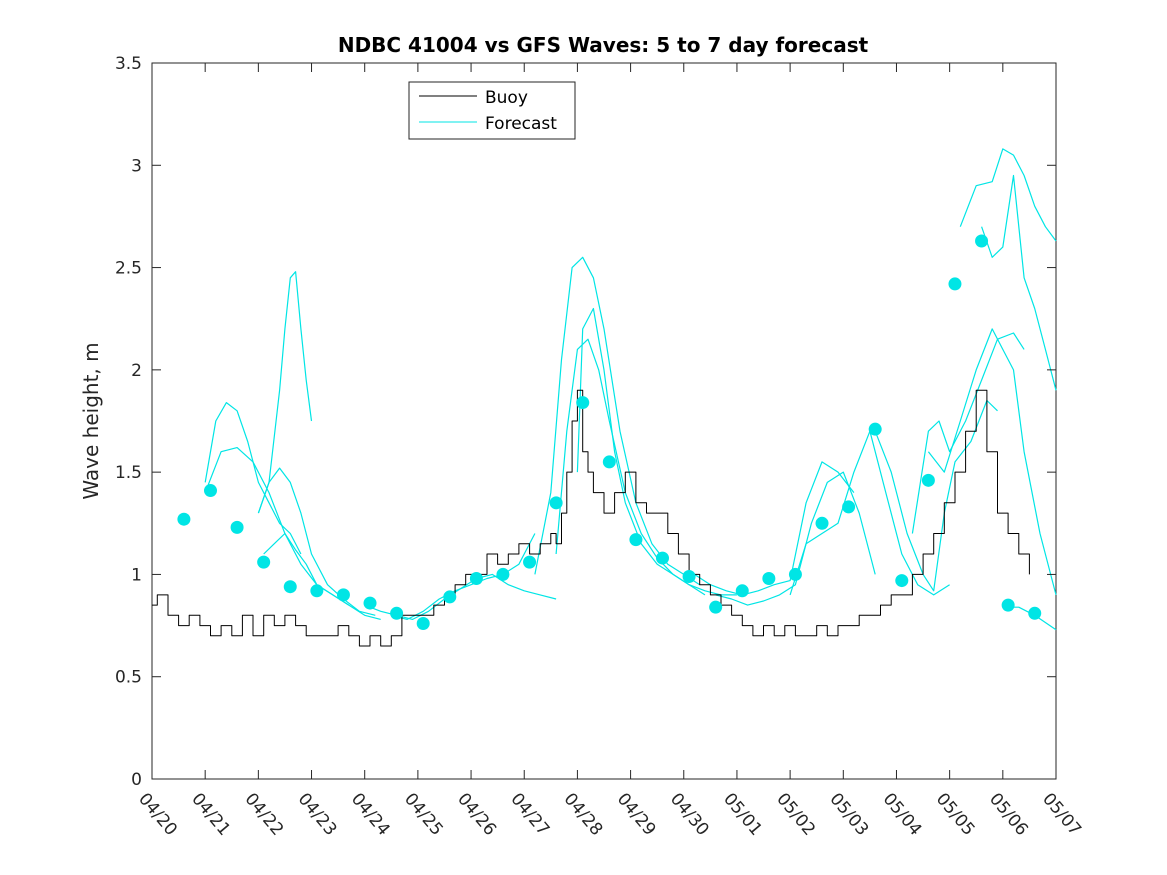 The width and height of the screenshot is (1167, 875). Describe the element at coordinates (128, 473) in the screenshot. I see `y-tick-label: 1.5` at that location.